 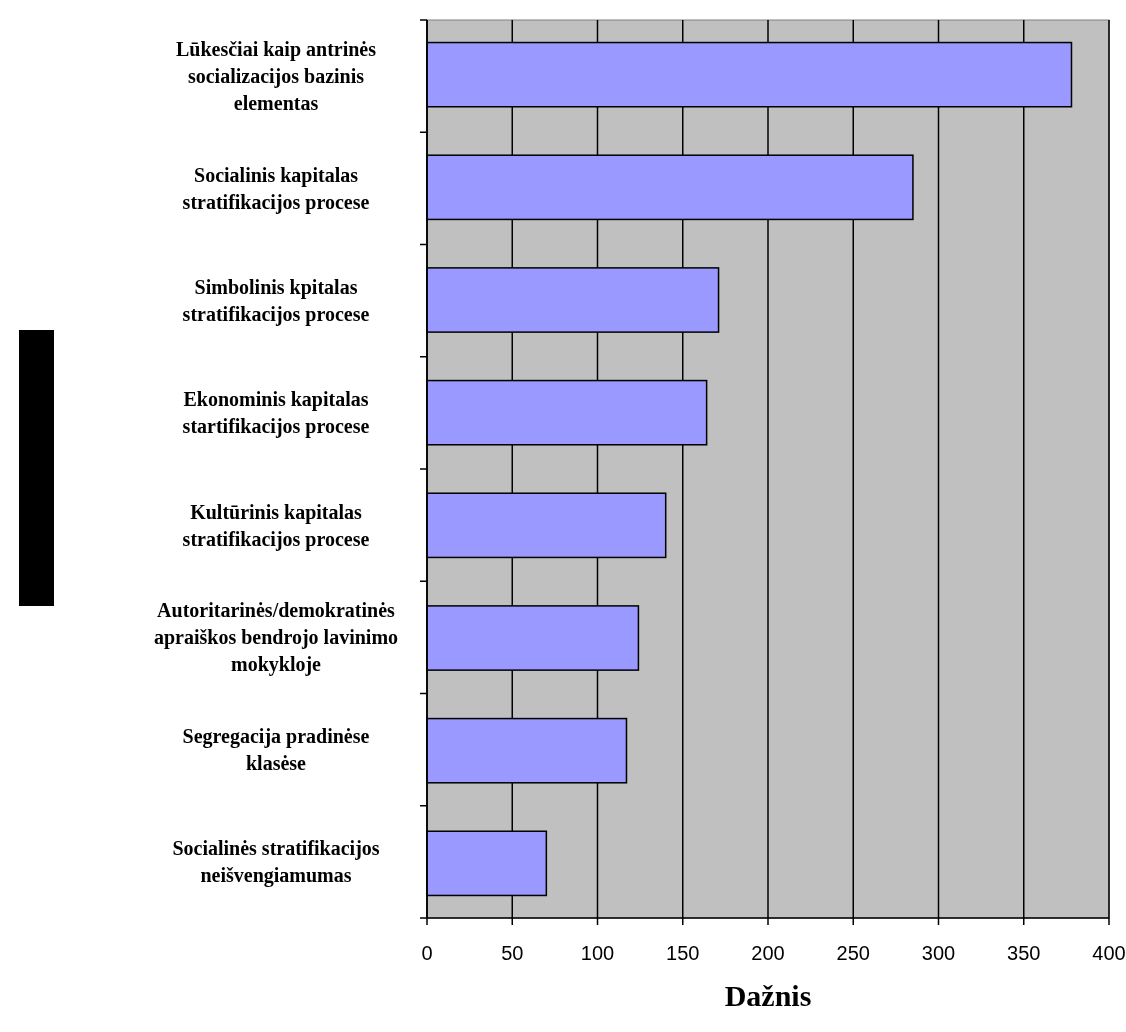 I want to click on y-tick-label: Socialinis kapitalas stratifikacijos procese, so click(x=276, y=188).